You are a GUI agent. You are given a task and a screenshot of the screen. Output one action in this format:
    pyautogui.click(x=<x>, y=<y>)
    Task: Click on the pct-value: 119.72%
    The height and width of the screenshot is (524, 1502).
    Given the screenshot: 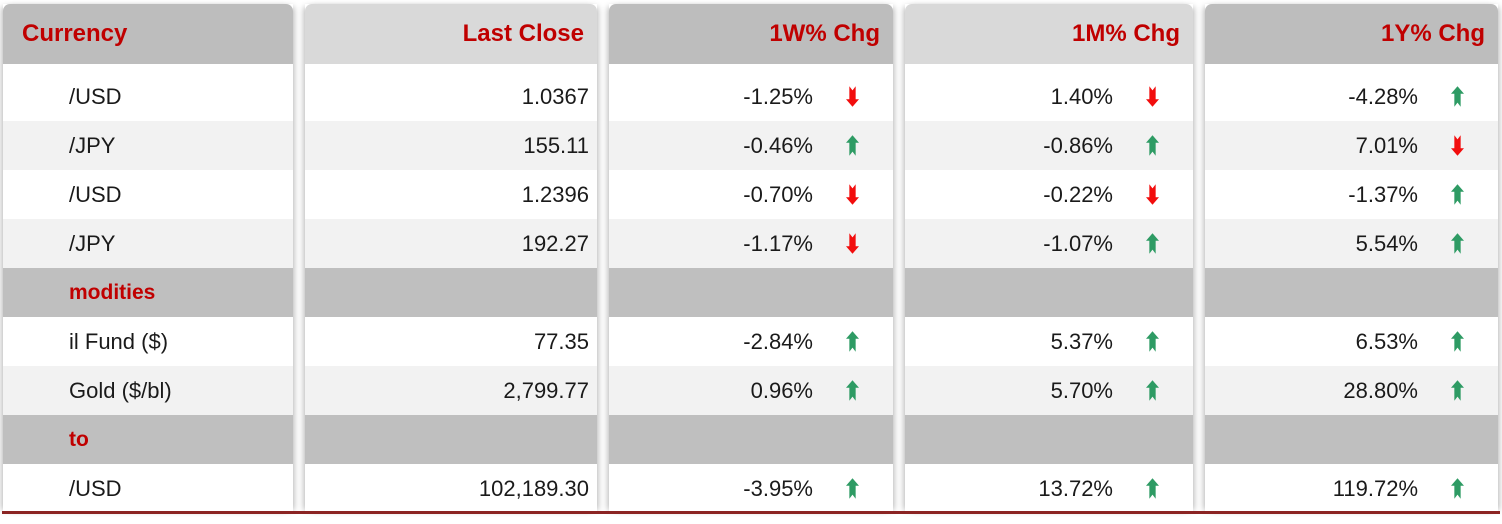 What is the action you would take?
    pyautogui.click(x=1375, y=488)
    